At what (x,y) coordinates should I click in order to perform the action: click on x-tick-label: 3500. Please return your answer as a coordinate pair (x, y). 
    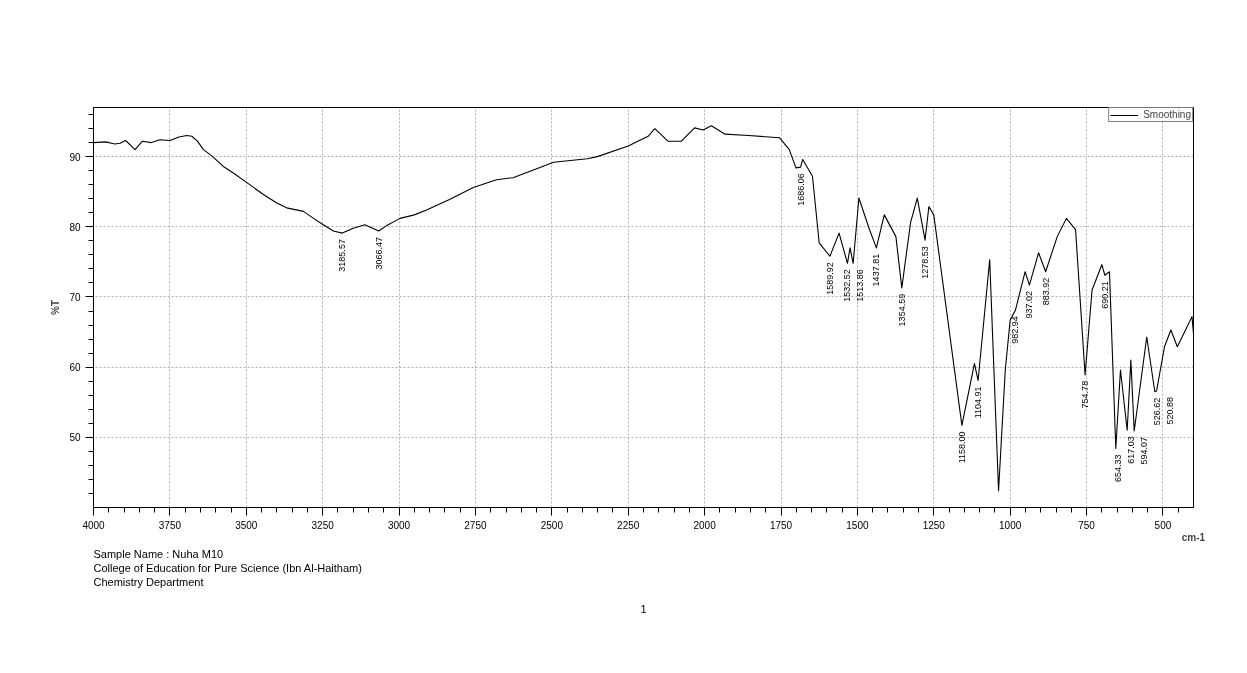
    Looking at the image, I should click on (246, 525).